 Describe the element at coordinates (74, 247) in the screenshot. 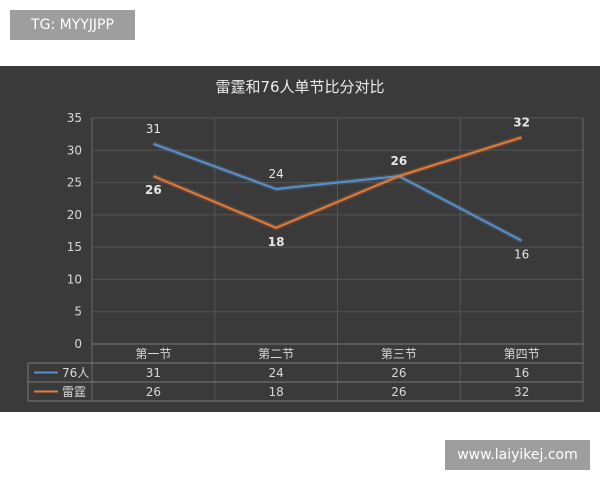

I see `y-tick-label: 15` at that location.